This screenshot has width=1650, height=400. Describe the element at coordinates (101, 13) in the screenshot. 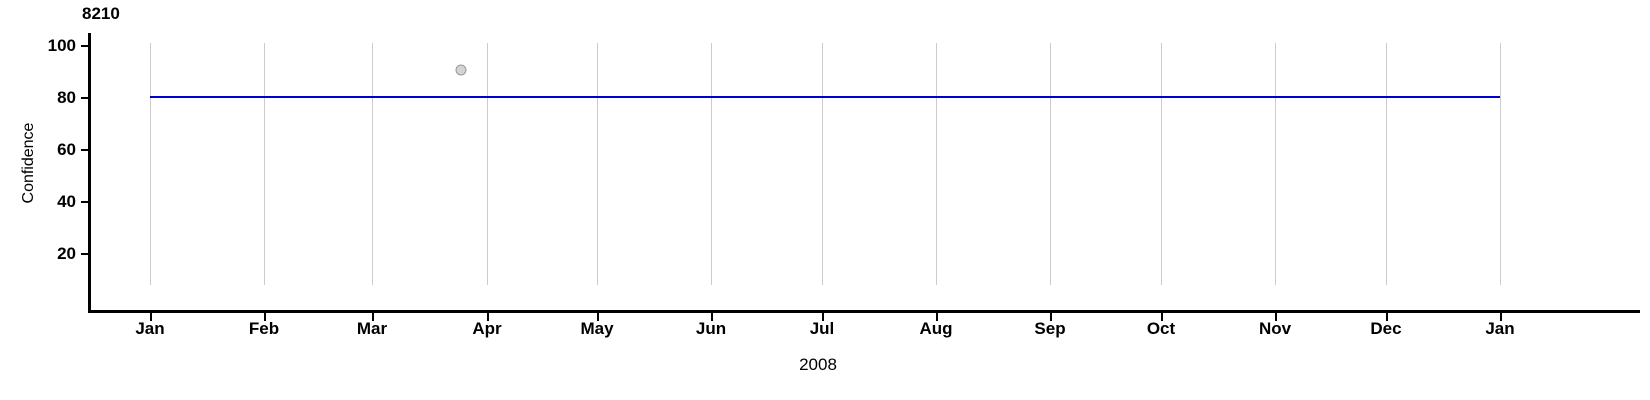

I see `chart-title: 8210` at that location.